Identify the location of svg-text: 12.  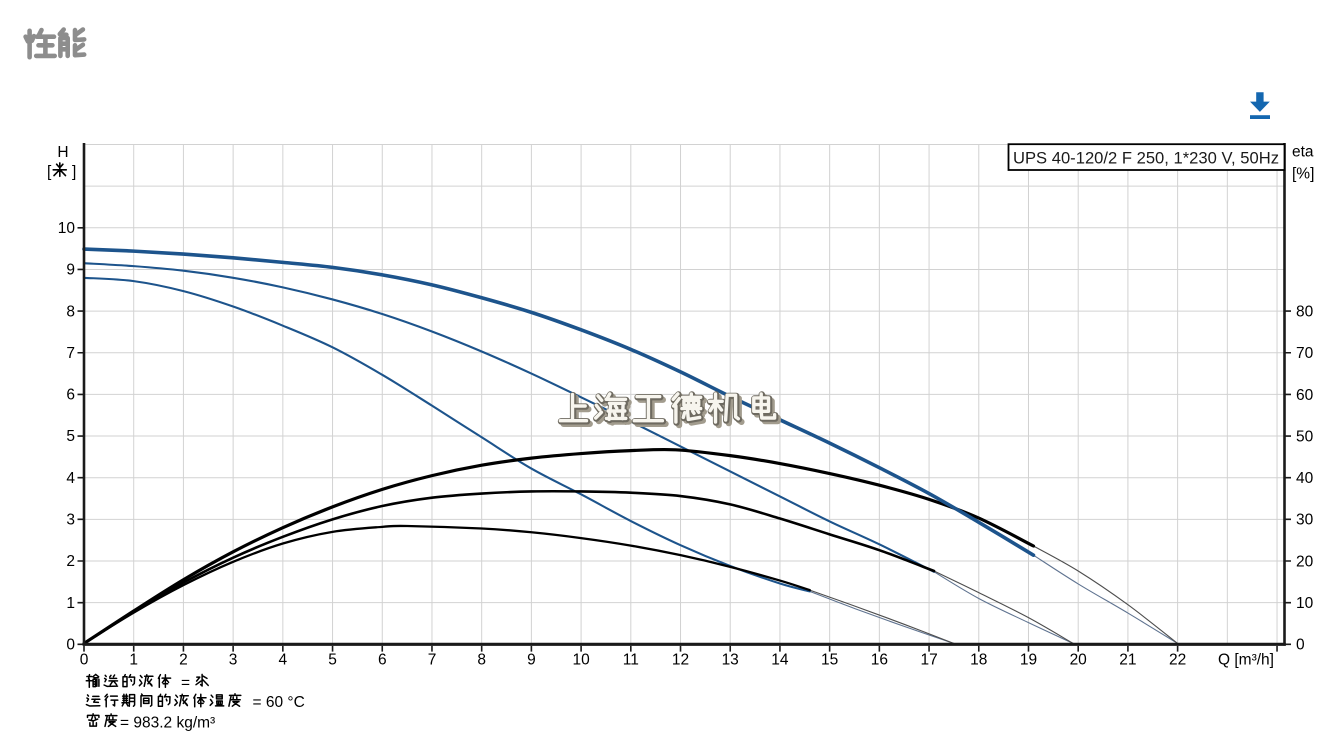
(680, 660).